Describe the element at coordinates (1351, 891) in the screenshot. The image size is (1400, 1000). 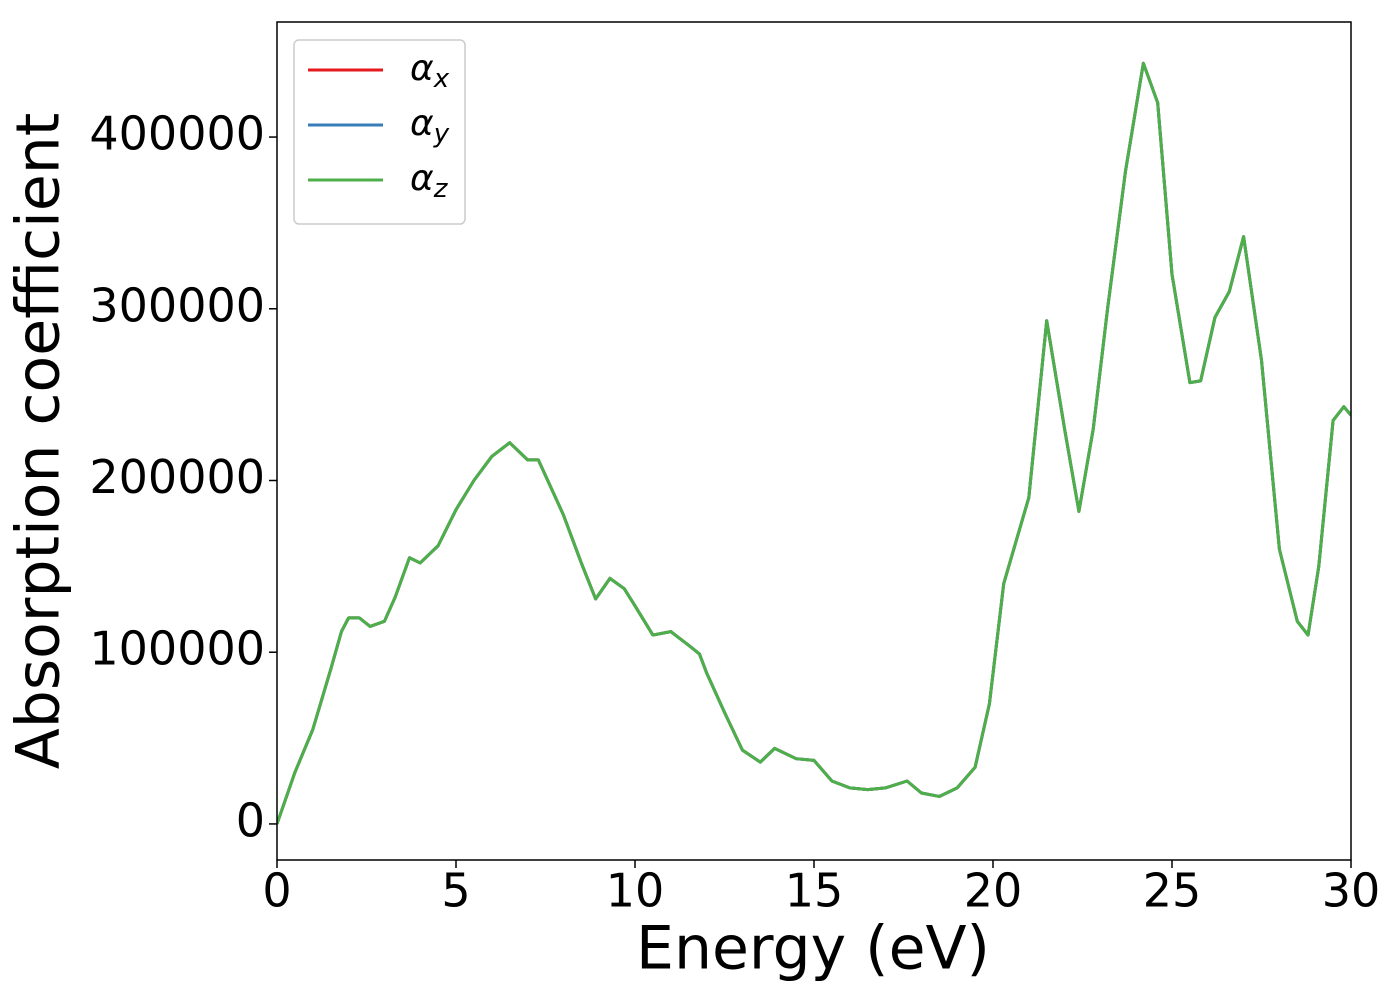
I see `x-tick-label: 30` at that location.